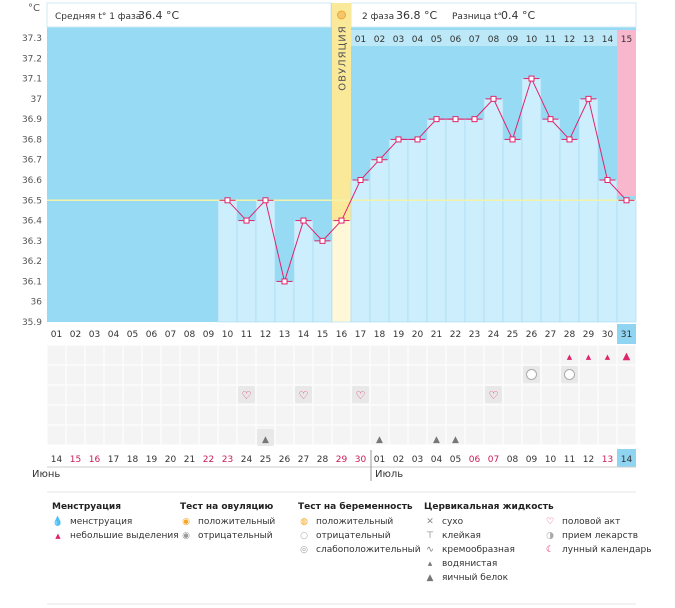 This screenshot has width=675, height=608. What do you see at coordinates (551, 460) in the screenshot?
I see `calendar-date-label: 10` at bounding box center [551, 460].